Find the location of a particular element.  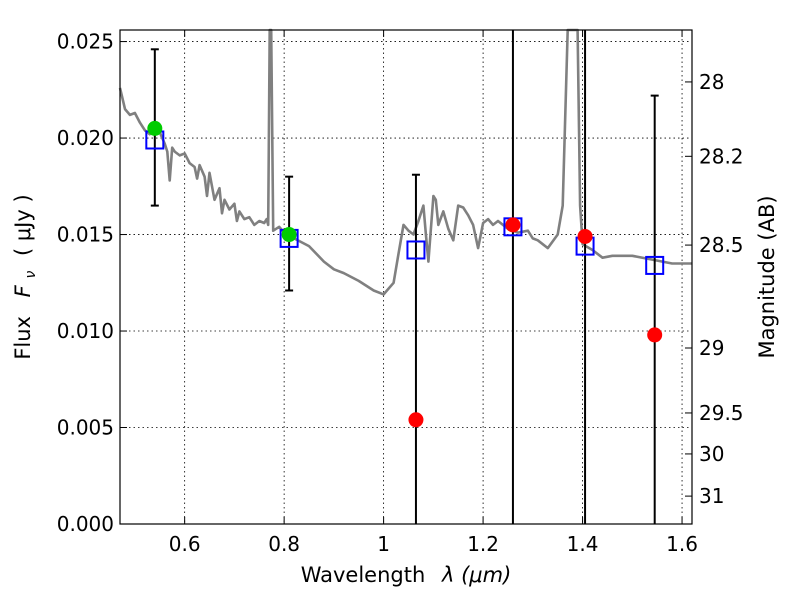

x-tick-label: 1 is located at coordinates (383, 544).